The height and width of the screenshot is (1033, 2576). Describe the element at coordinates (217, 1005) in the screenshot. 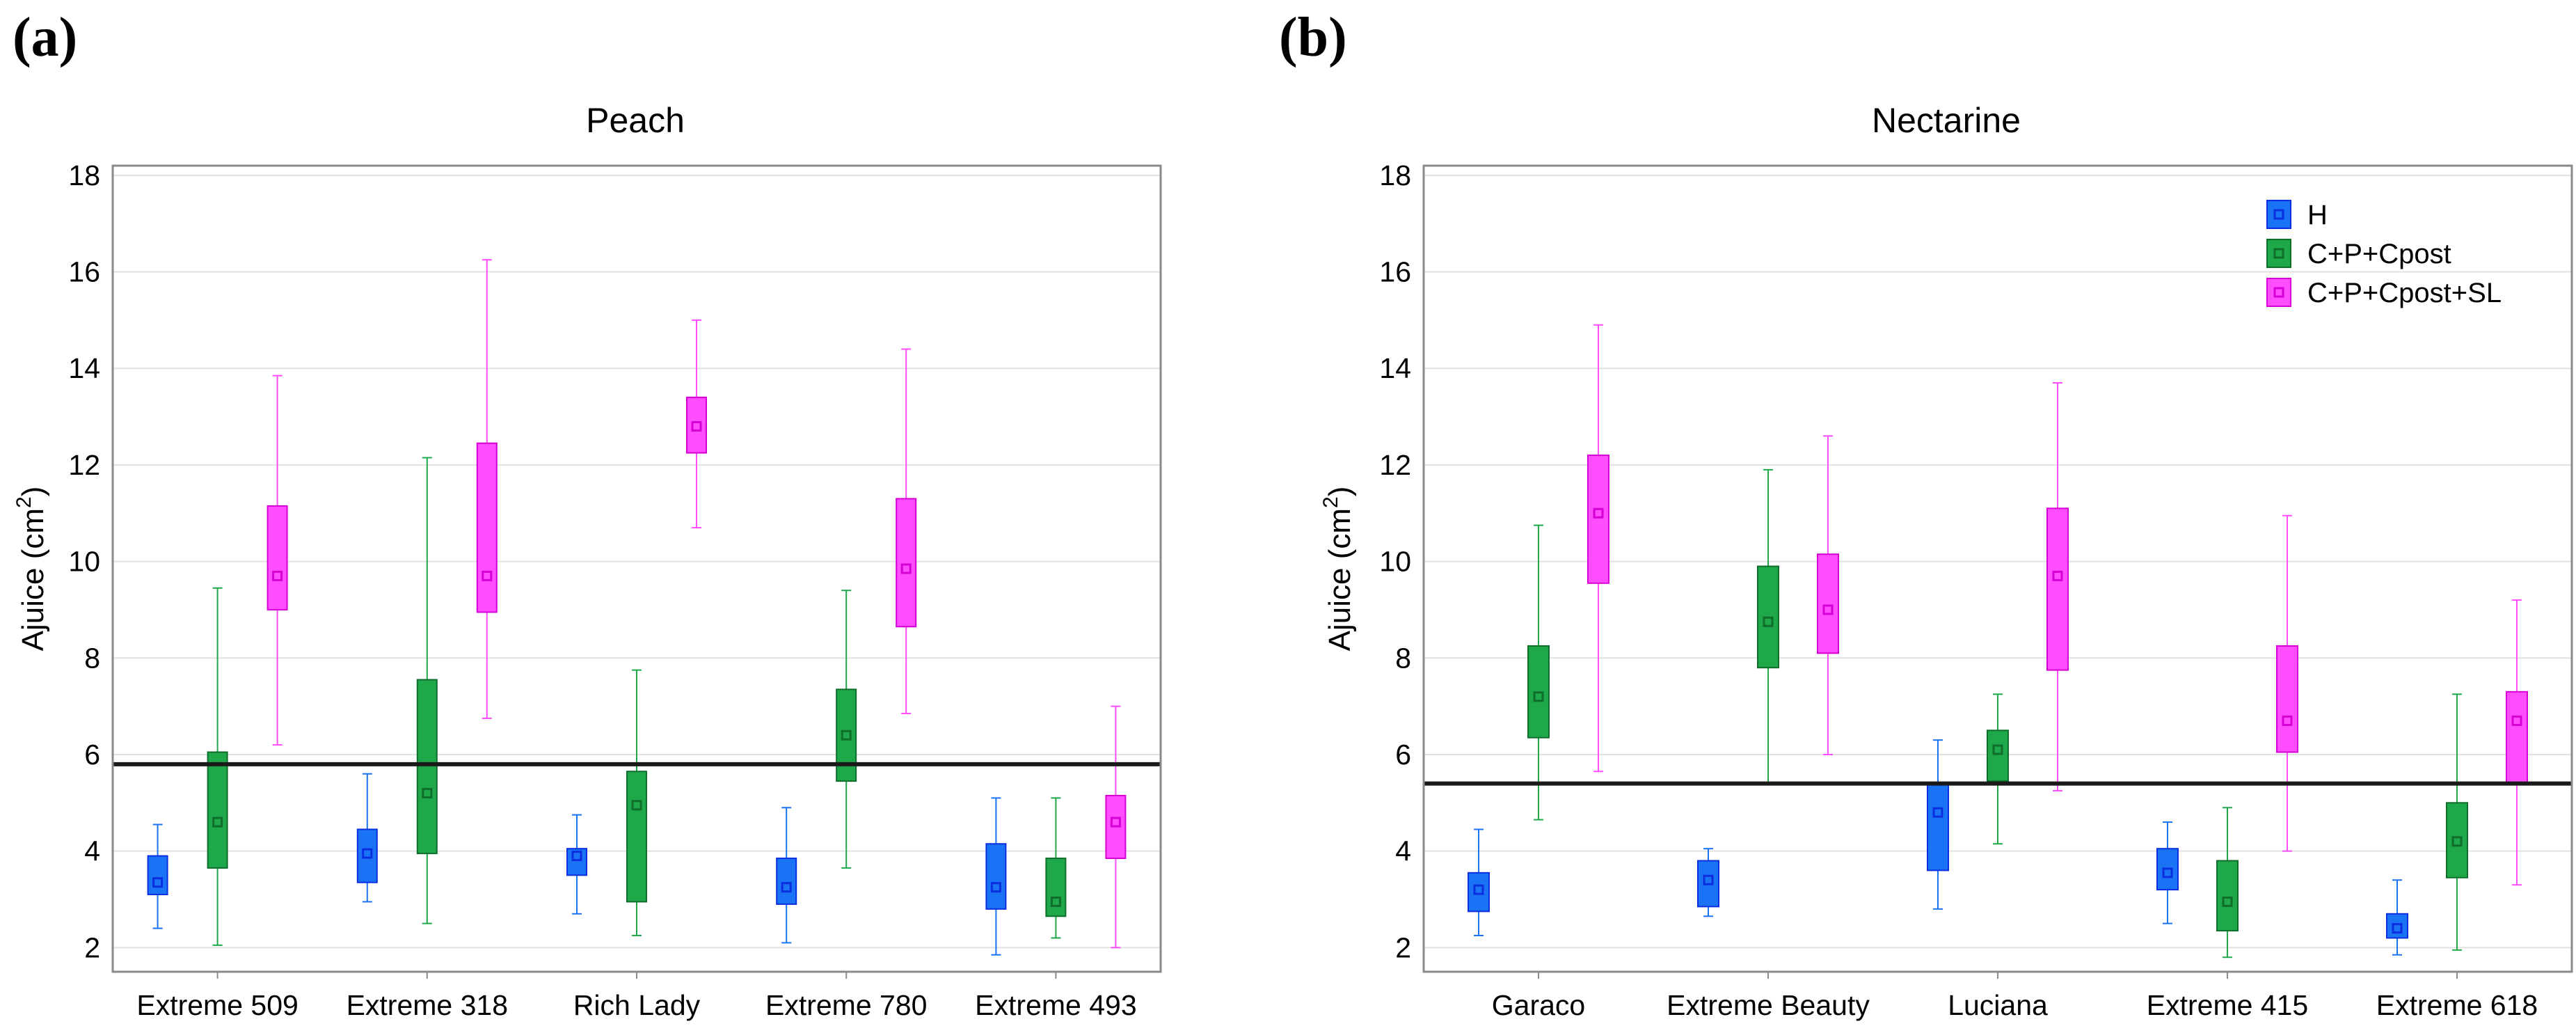

I see `x-tick-label-extreme-509: Extreme 509` at that location.